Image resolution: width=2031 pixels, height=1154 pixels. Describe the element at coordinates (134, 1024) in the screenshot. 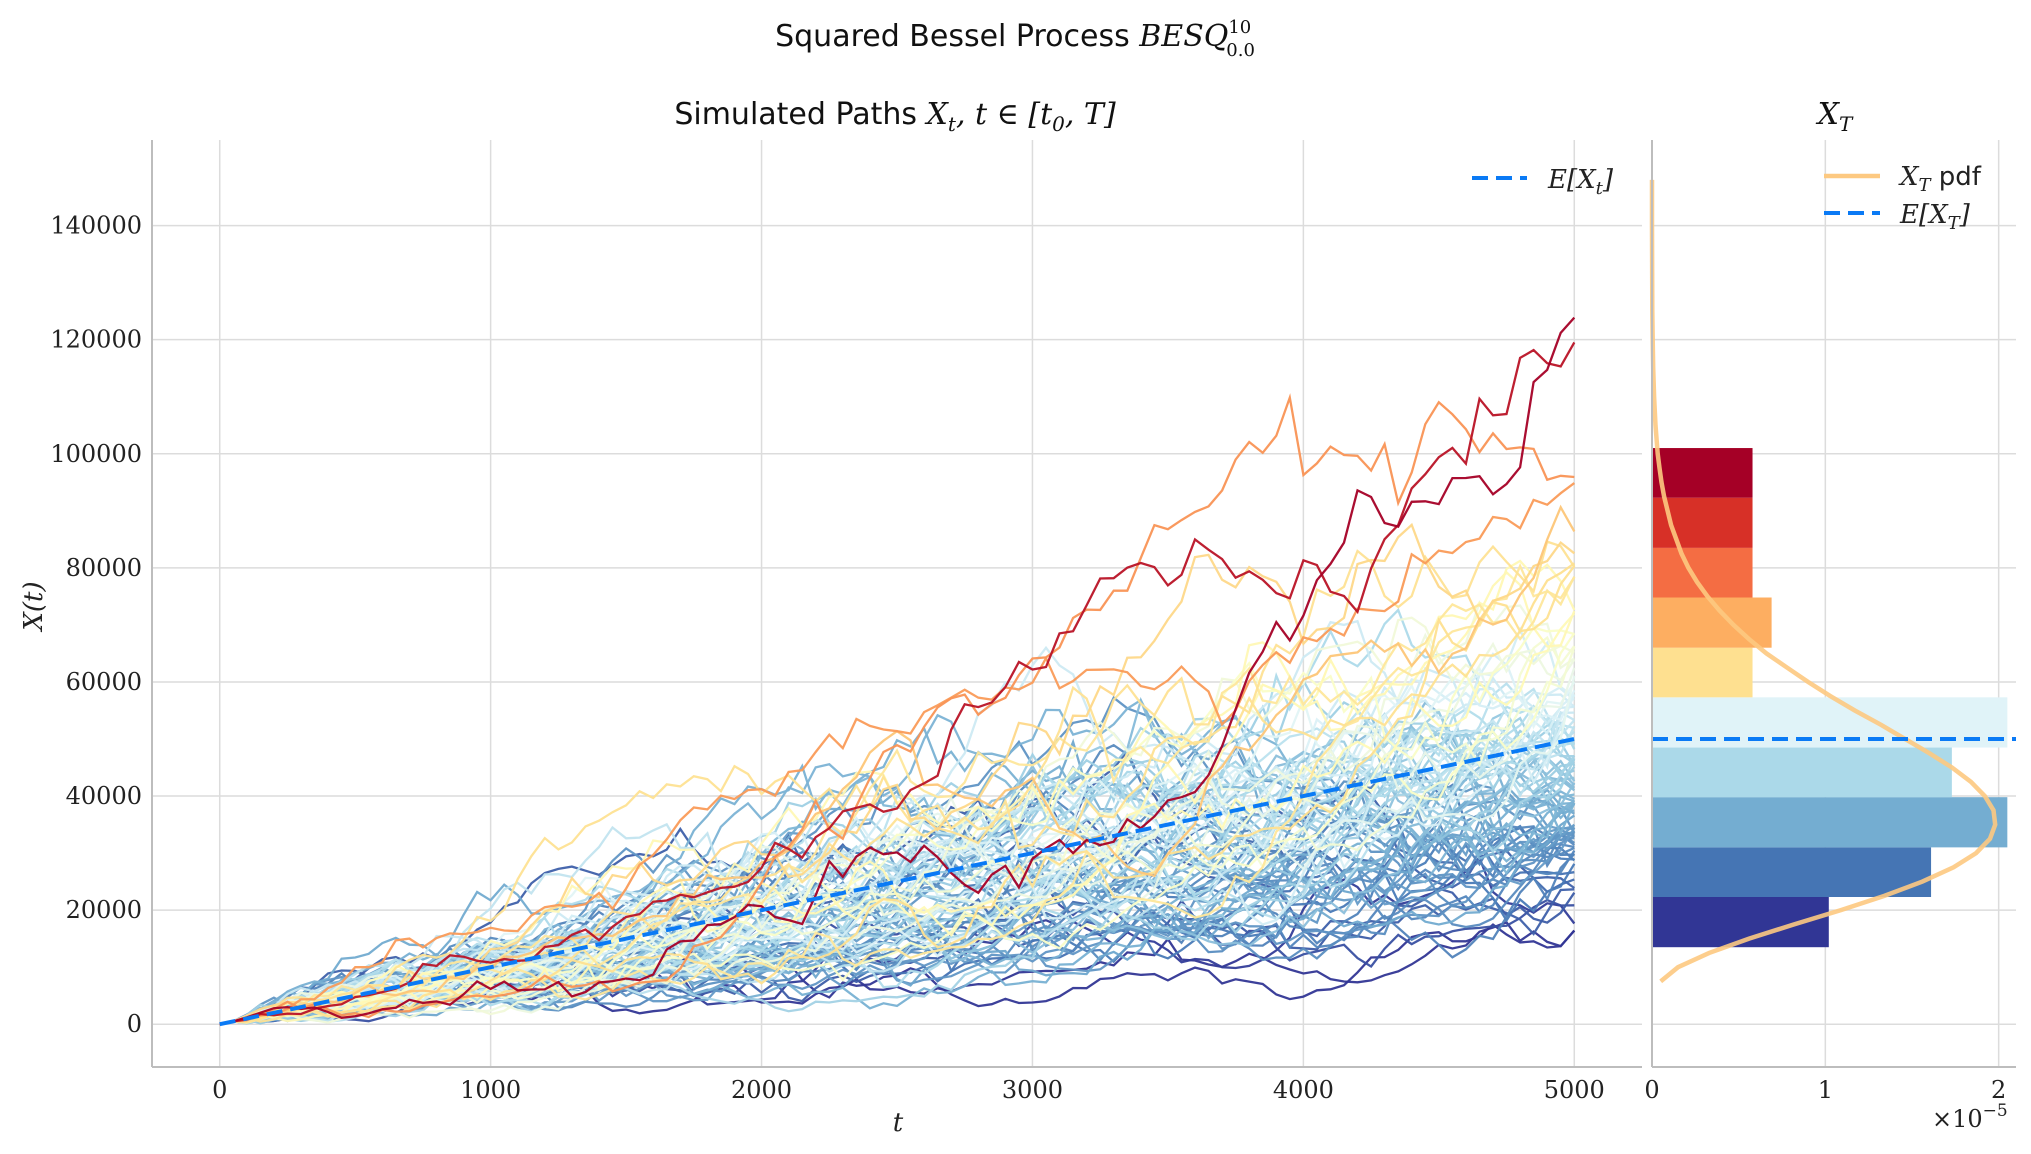

I see `y-tick-label: 0` at that location.